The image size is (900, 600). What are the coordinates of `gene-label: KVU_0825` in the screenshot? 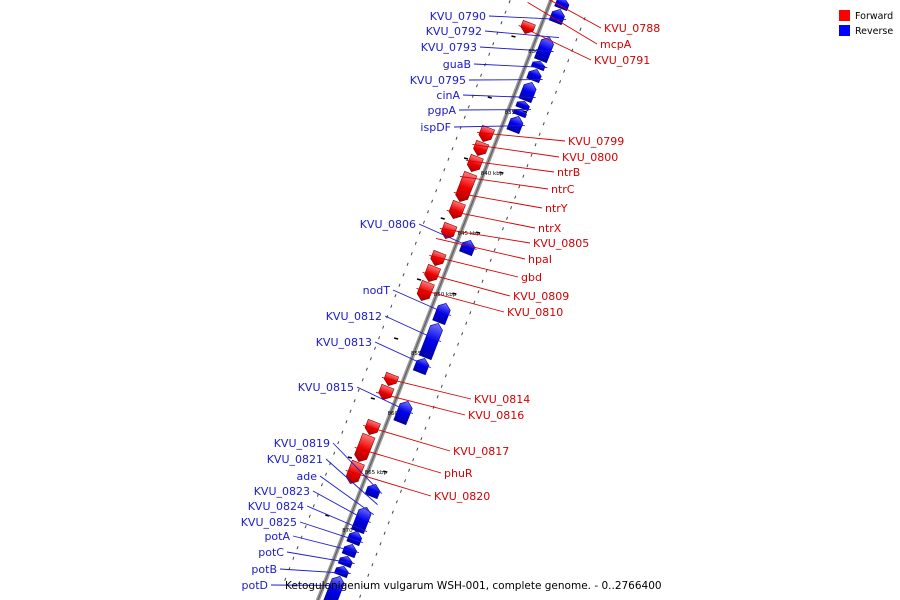 It's located at (269, 522).